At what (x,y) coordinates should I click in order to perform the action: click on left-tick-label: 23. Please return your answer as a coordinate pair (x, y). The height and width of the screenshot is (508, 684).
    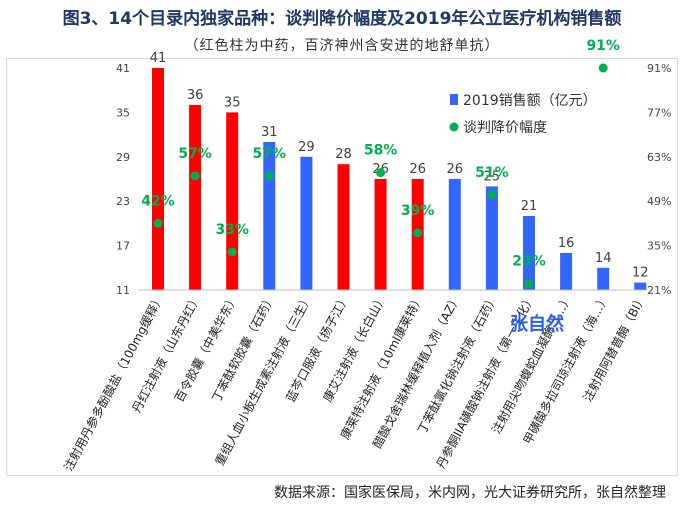
    Looking at the image, I should click on (123, 201).